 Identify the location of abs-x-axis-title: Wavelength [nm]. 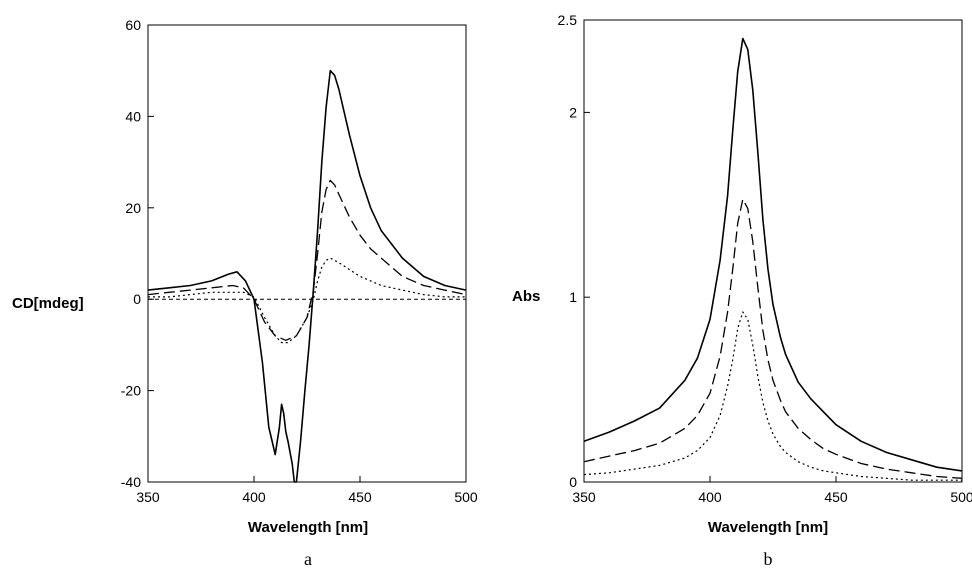
(768, 527).